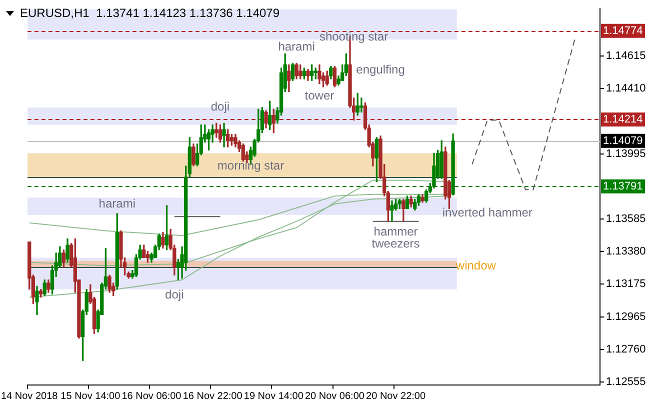  I want to click on x-tick-label: 15 Nov 14:00, so click(90, 396).